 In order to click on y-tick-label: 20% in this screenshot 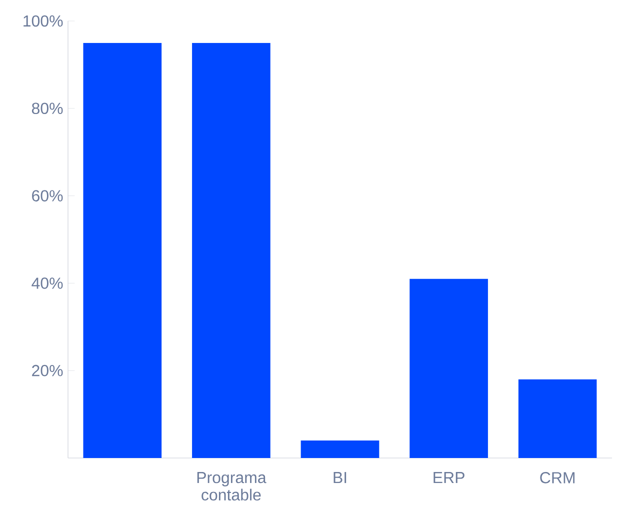, I will do `click(47, 370)`.